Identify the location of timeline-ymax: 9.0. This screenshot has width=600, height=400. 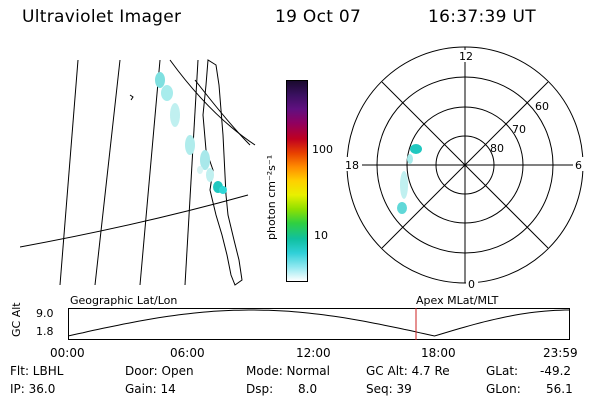
(45, 313).